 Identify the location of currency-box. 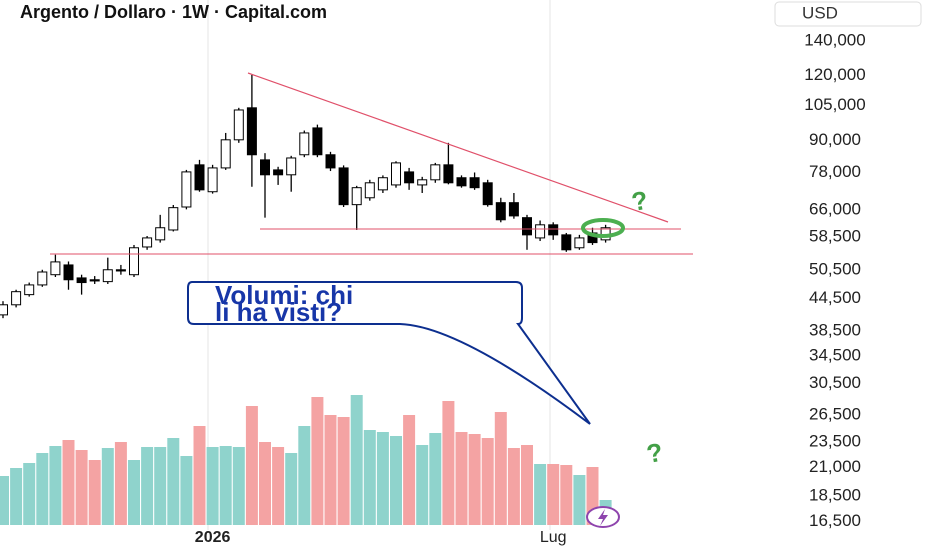
(848, 14).